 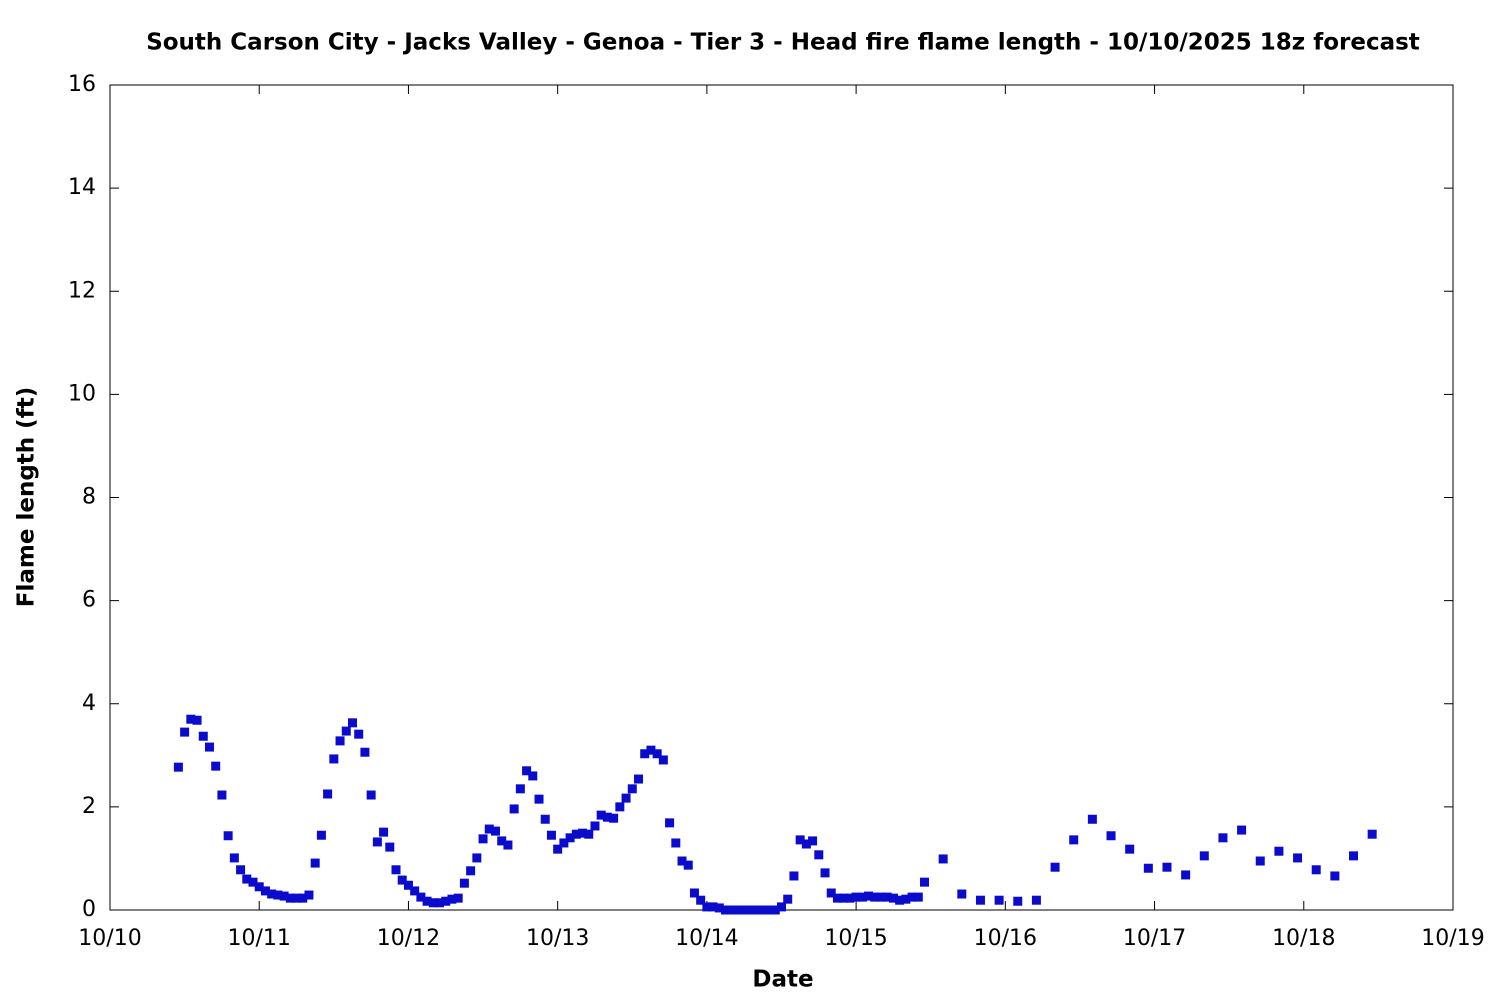 I want to click on x-tick-label: 10/17, so click(x=1154, y=938).